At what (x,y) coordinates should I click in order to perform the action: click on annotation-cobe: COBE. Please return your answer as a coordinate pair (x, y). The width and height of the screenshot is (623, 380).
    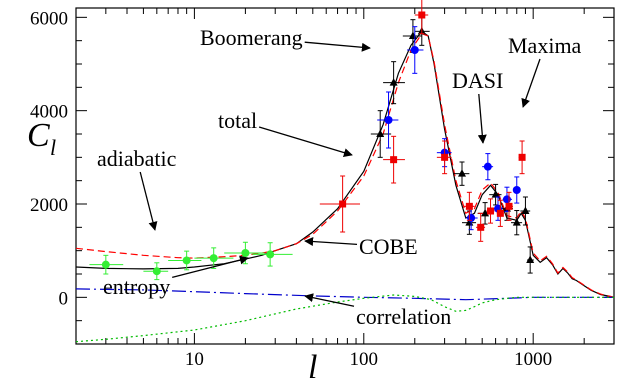
    Looking at the image, I should click on (388, 246).